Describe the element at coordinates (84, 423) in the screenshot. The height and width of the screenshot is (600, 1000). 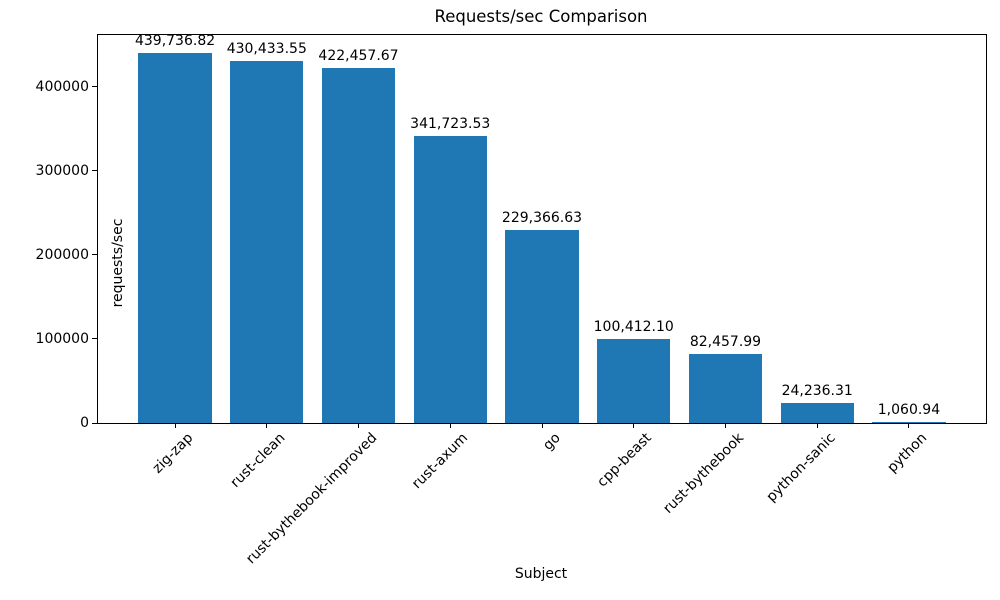
I see `y-tick-label: 0` at that location.